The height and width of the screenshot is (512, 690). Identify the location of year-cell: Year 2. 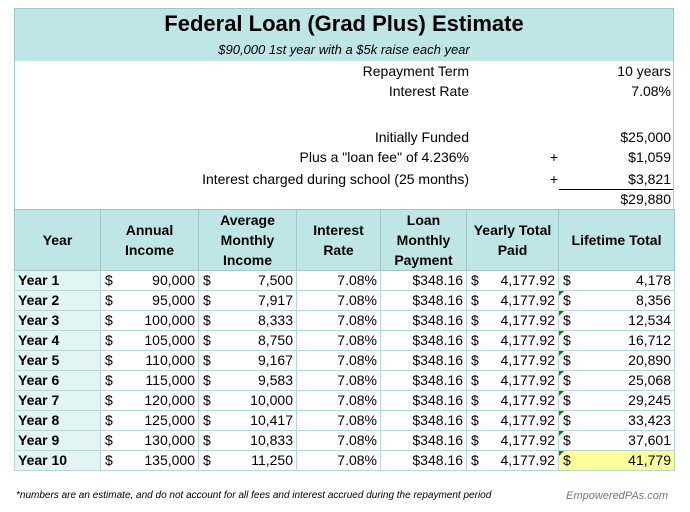
(57, 300).